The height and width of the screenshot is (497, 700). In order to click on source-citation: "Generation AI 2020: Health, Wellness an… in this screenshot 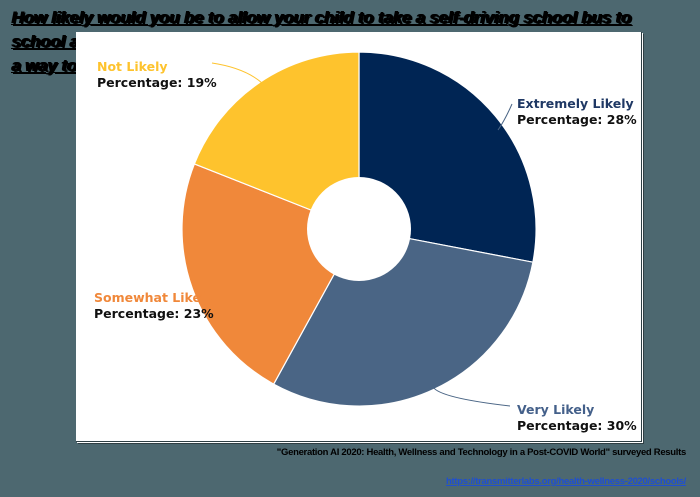, I will do `click(481, 452)`.